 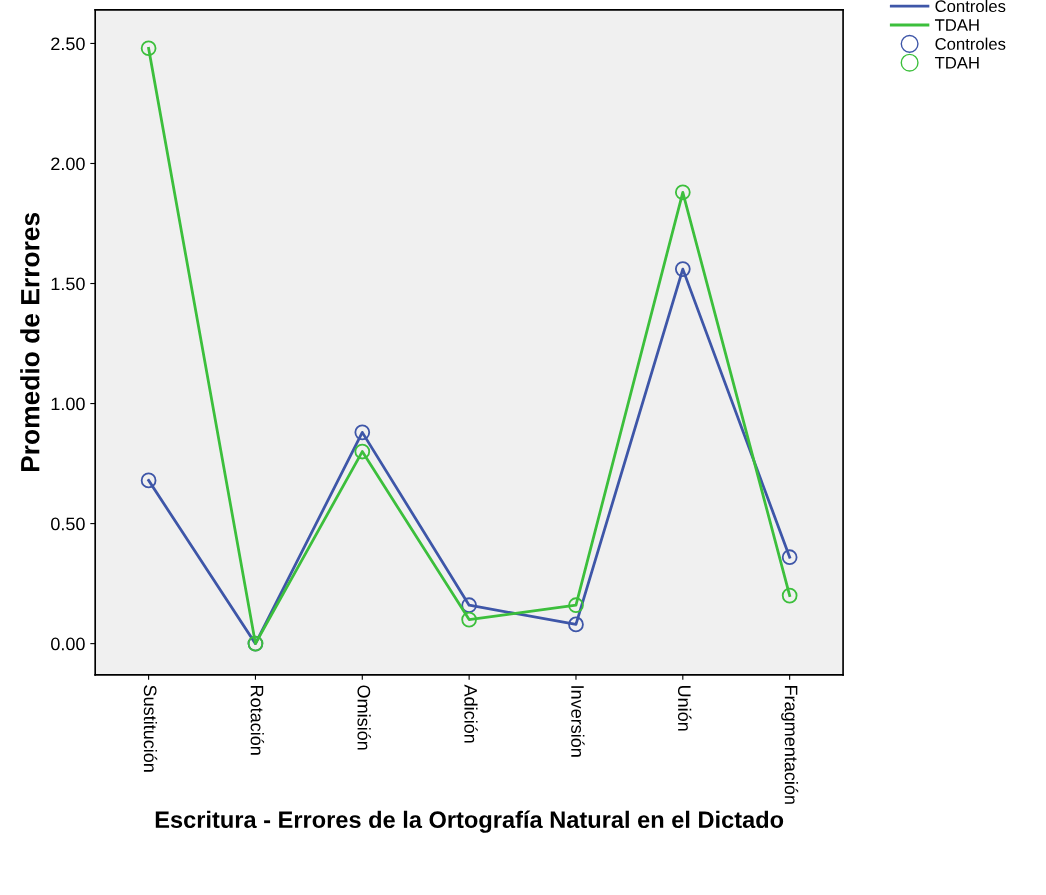 I want to click on text: Controles, so click(x=970, y=6).